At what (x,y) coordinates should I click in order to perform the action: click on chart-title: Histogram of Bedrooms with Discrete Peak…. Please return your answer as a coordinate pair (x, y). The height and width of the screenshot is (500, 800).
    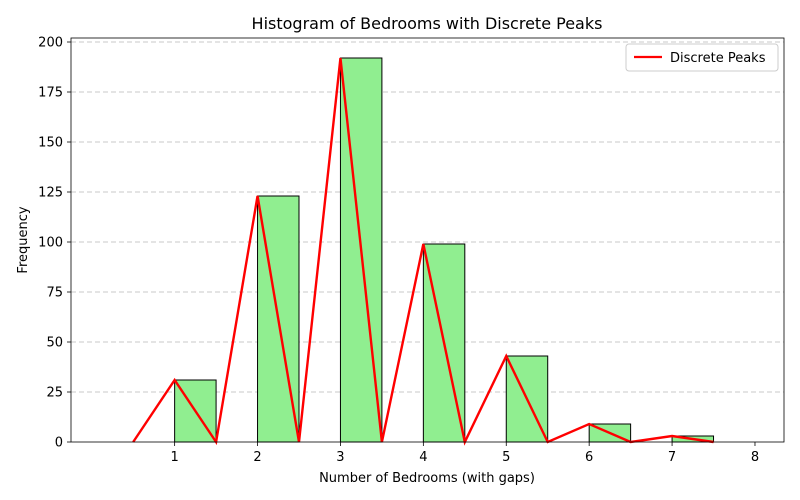
    Looking at the image, I should click on (427, 23).